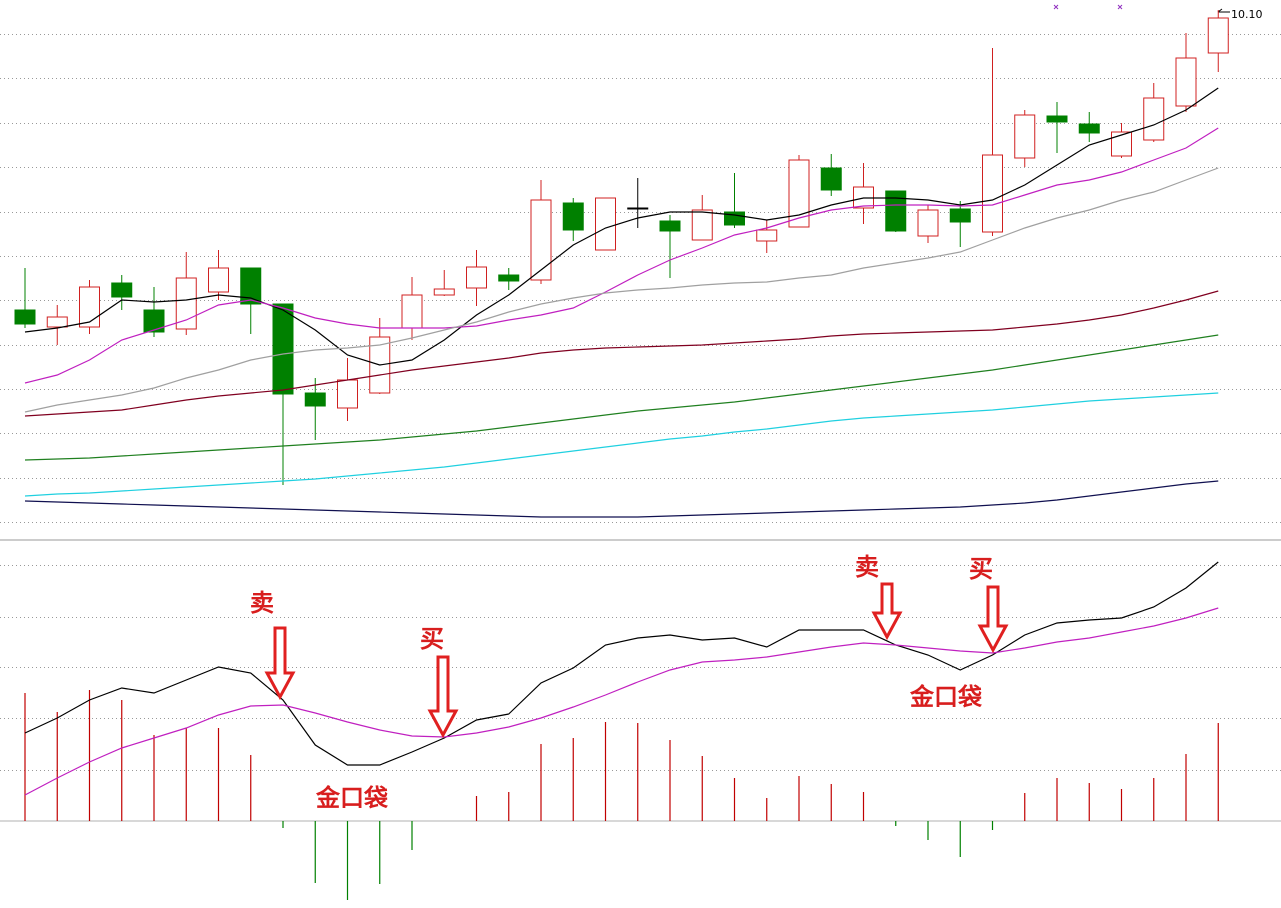 This screenshot has width=1281, height=908. What do you see at coordinates (1223, 10) in the screenshot?
I see `price-label-pointer` at bounding box center [1223, 10].